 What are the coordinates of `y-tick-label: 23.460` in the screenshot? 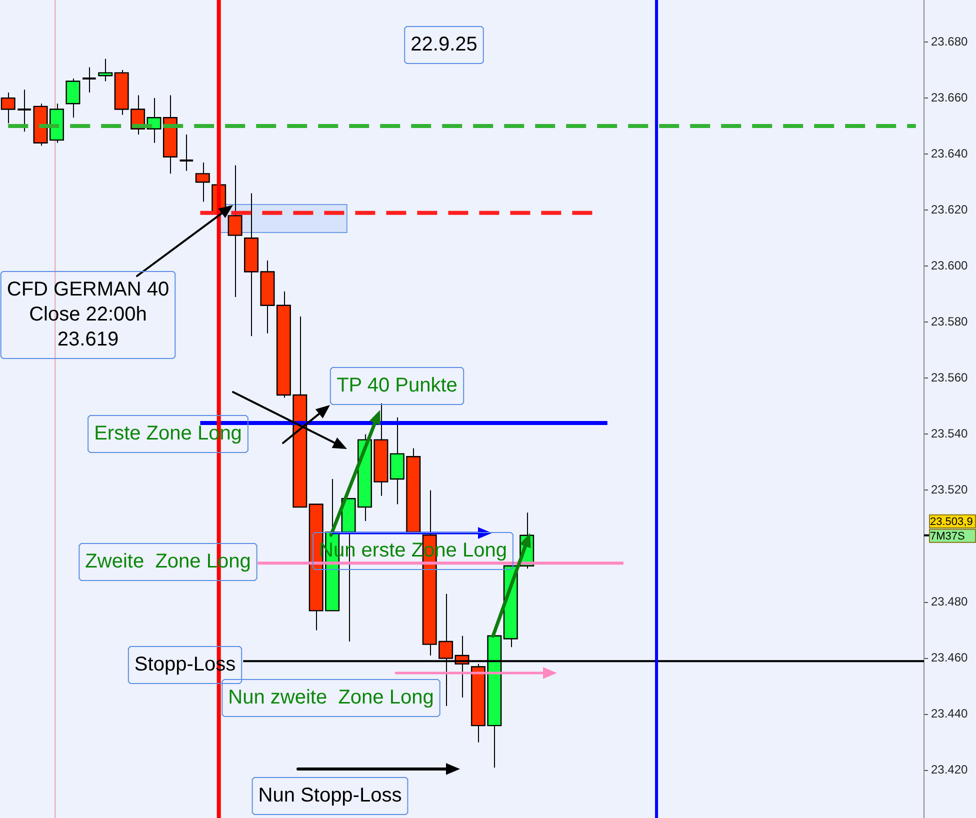 It's located at (949, 657).